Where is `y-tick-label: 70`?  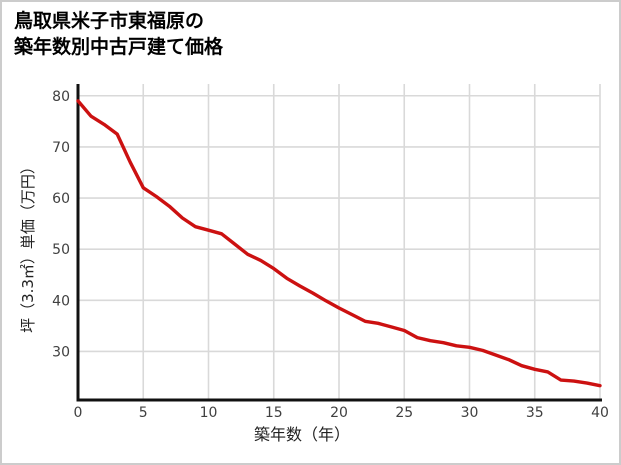
y-tick-label: 70 is located at coordinates (61, 148).